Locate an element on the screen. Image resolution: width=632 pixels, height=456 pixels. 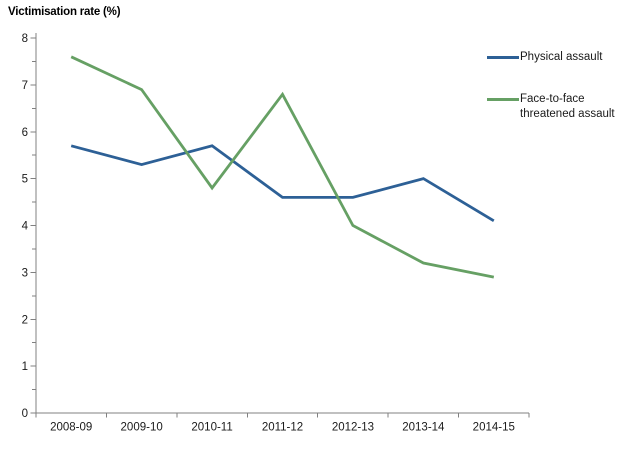
x-tick-label: 2012-13 is located at coordinates (353, 428).